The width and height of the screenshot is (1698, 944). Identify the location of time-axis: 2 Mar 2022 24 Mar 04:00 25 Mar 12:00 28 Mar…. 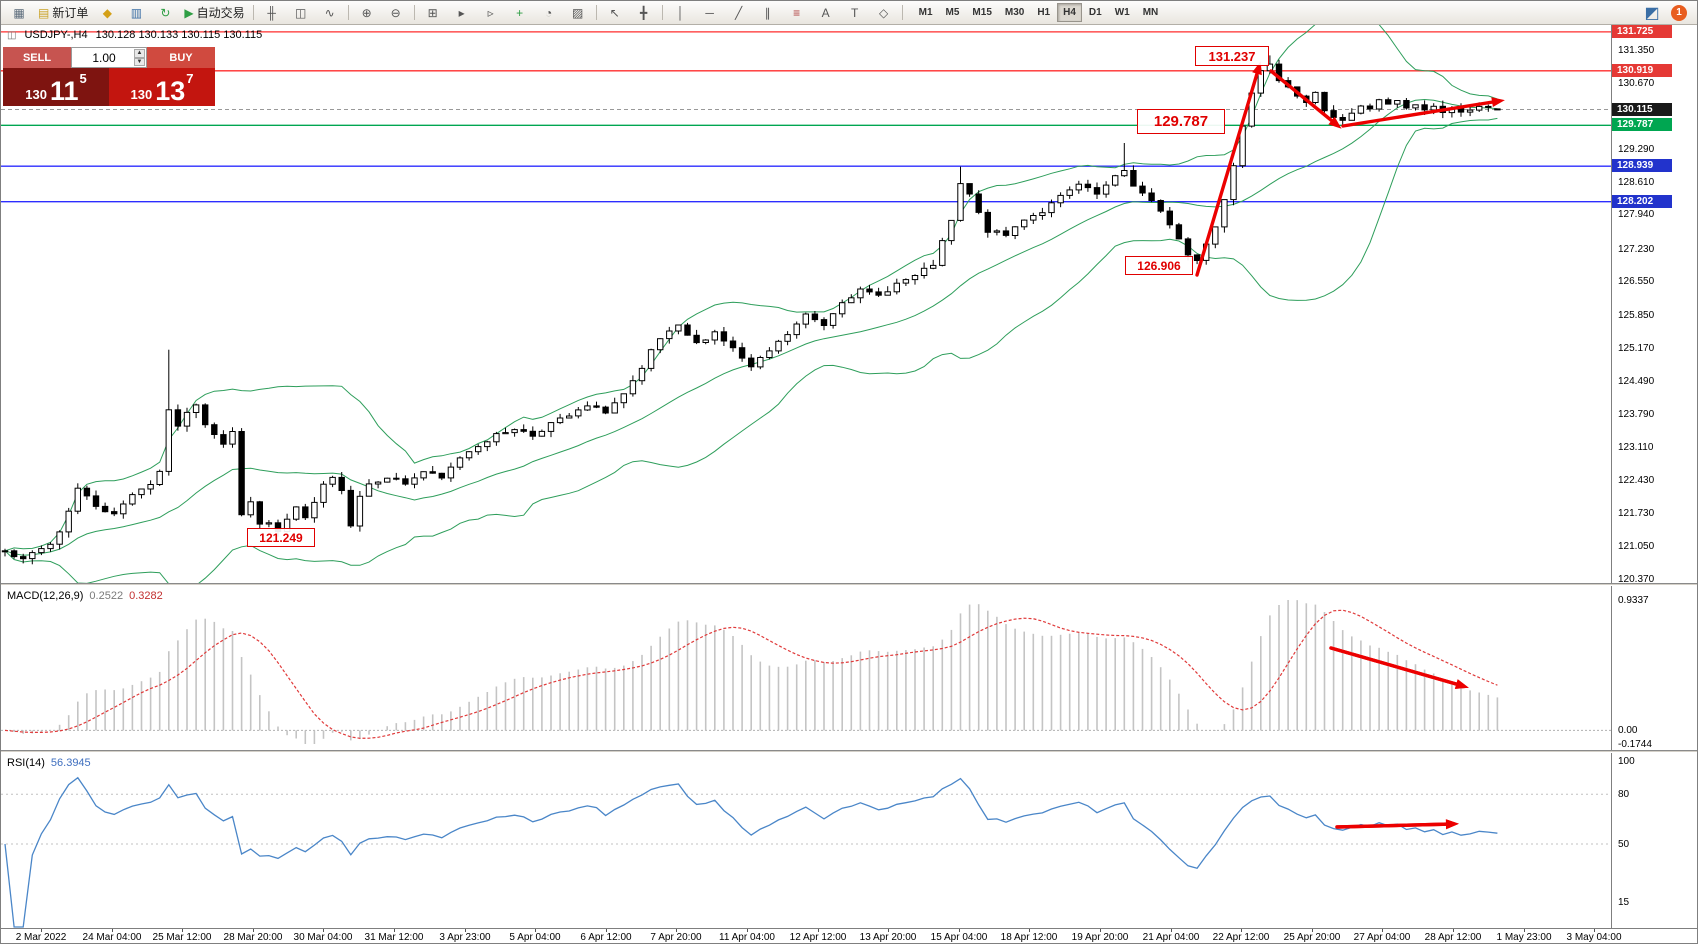
(849, 935).